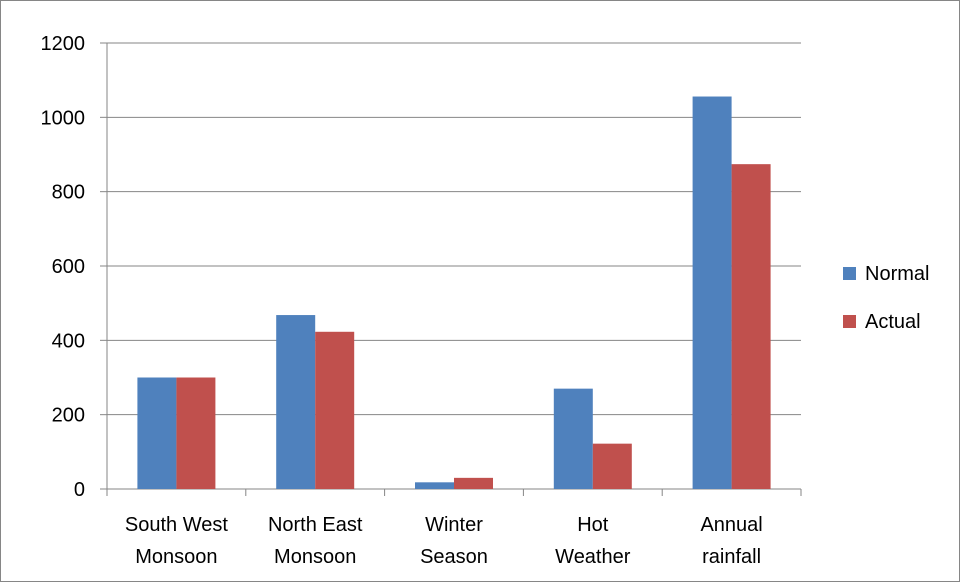 This screenshot has height=582, width=960. Describe the element at coordinates (593, 525) in the screenshot. I see `x-category-label-line: Hot` at that location.